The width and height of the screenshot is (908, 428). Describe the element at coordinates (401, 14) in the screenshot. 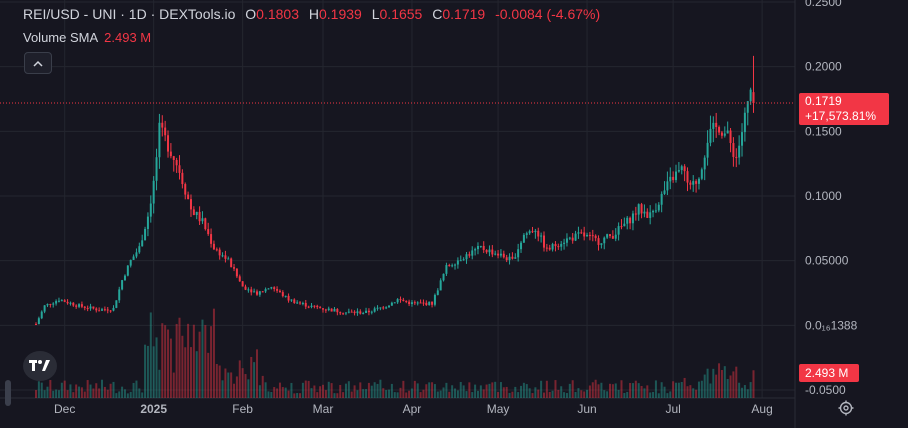

I see `low-value: 0.1655` at that location.